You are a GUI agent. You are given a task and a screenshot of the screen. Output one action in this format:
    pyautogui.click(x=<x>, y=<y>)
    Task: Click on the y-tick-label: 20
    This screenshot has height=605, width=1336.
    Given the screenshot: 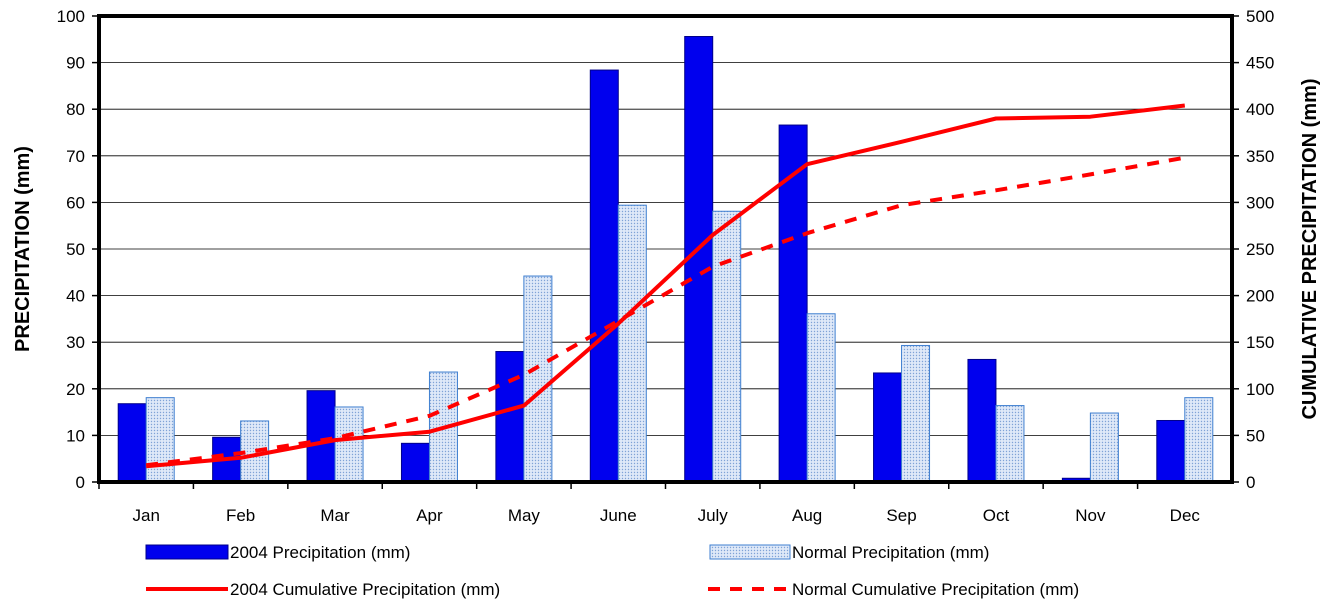 What is the action you would take?
    pyautogui.click(x=75, y=389)
    